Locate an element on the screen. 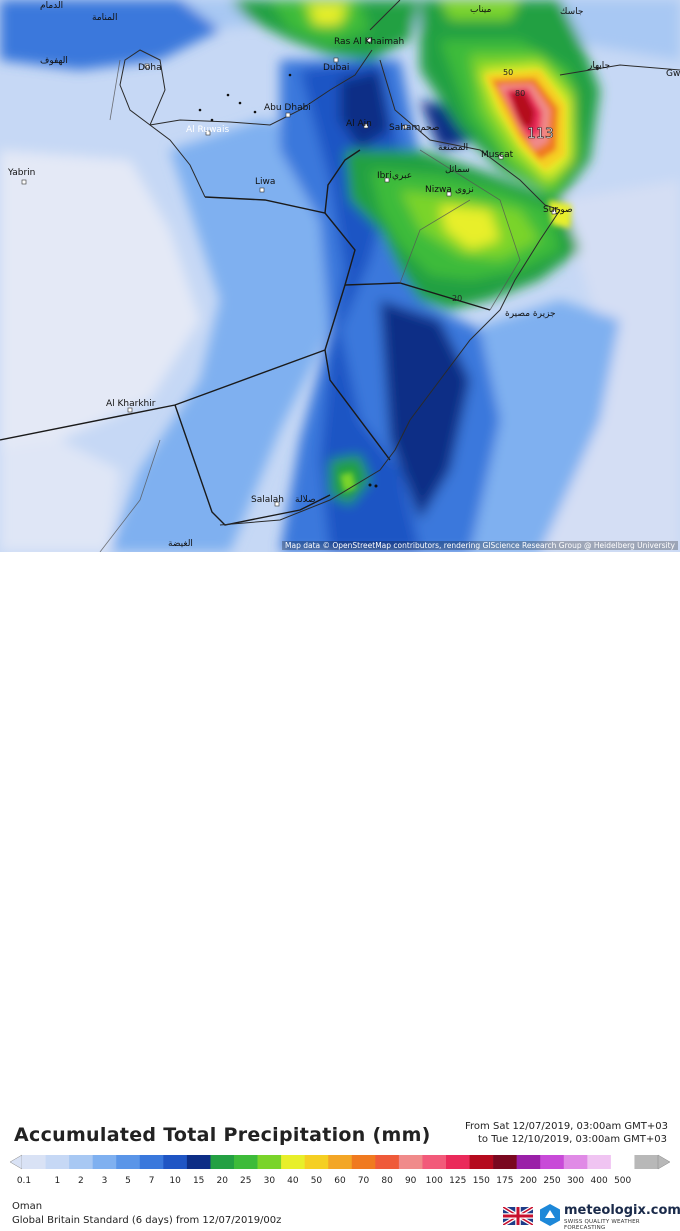 The height and width of the screenshot is (1231, 680). brand-tagline: SWISS QUALITY WEATHER FORECASTING is located at coordinates (602, 1225).